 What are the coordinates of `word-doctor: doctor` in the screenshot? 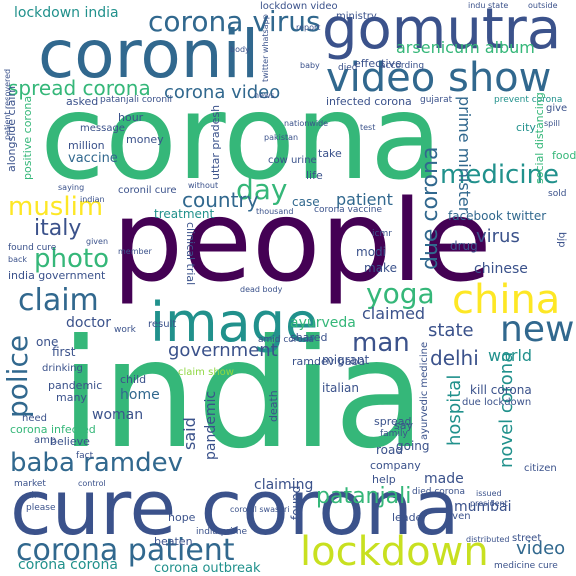 It's located at (88, 323).